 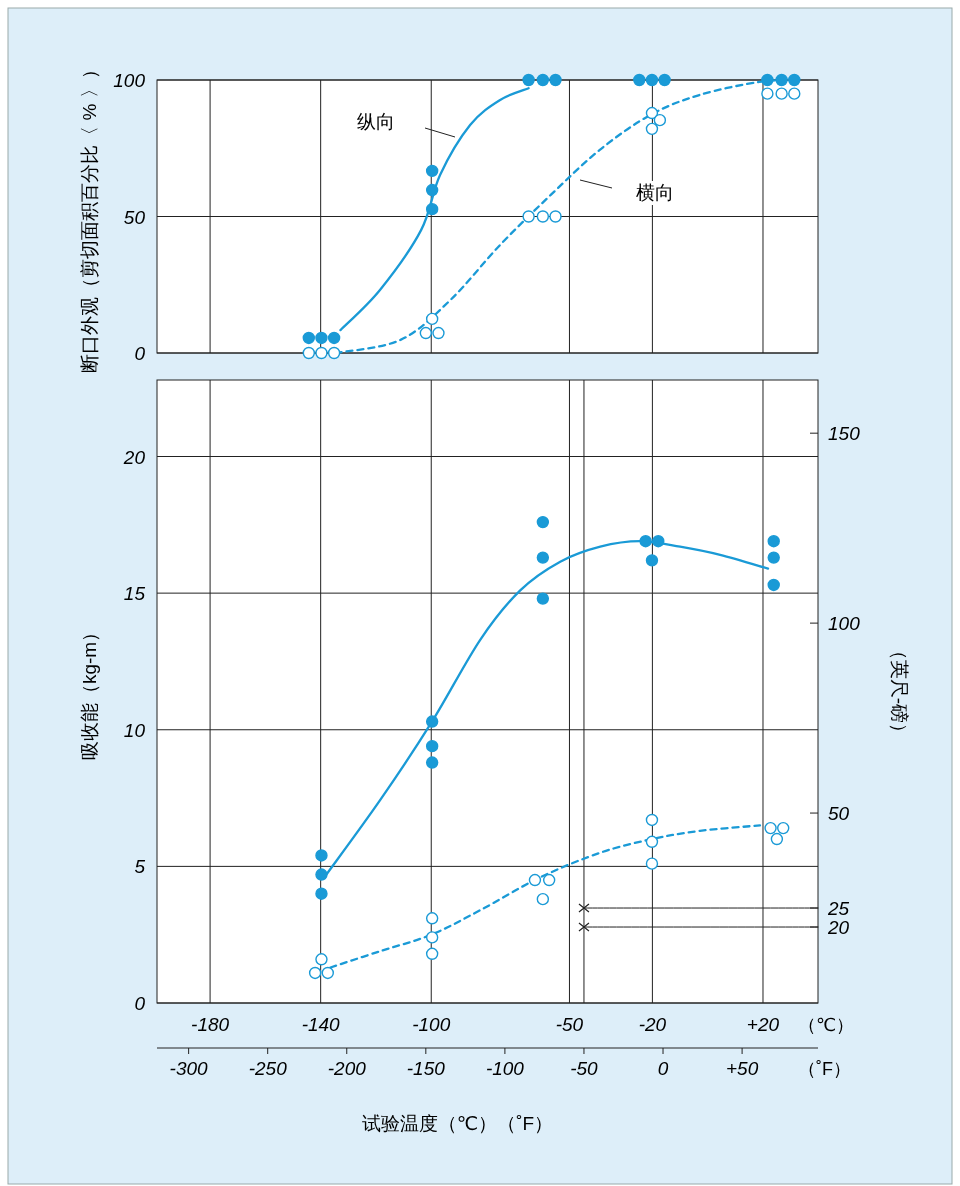 I want to click on y2-tick-label: 50, so click(x=839, y=814).